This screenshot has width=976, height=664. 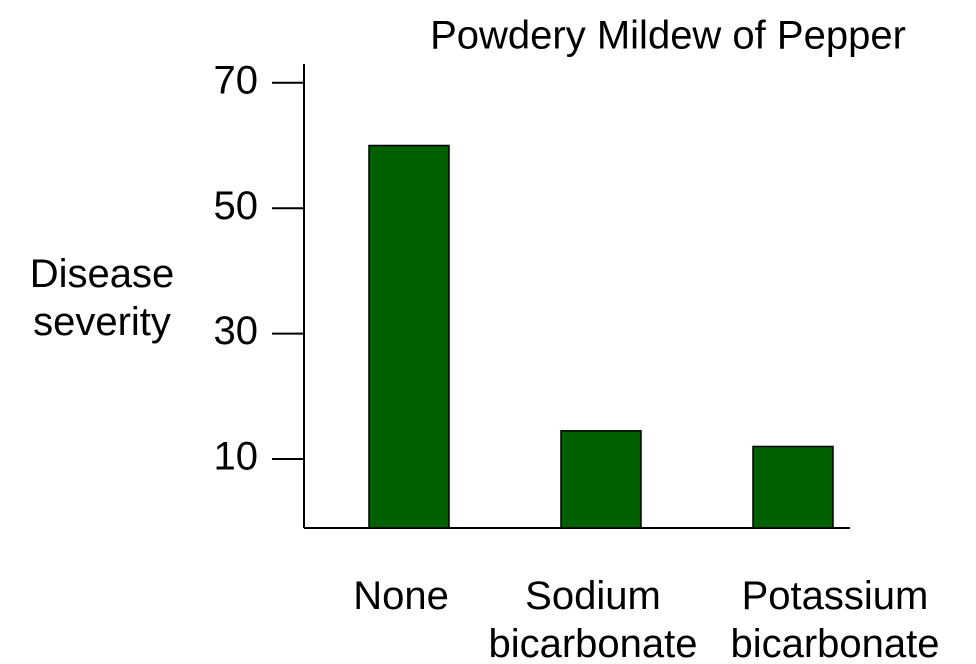 I want to click on x-tick-label: None, so click(x=401, y=596).